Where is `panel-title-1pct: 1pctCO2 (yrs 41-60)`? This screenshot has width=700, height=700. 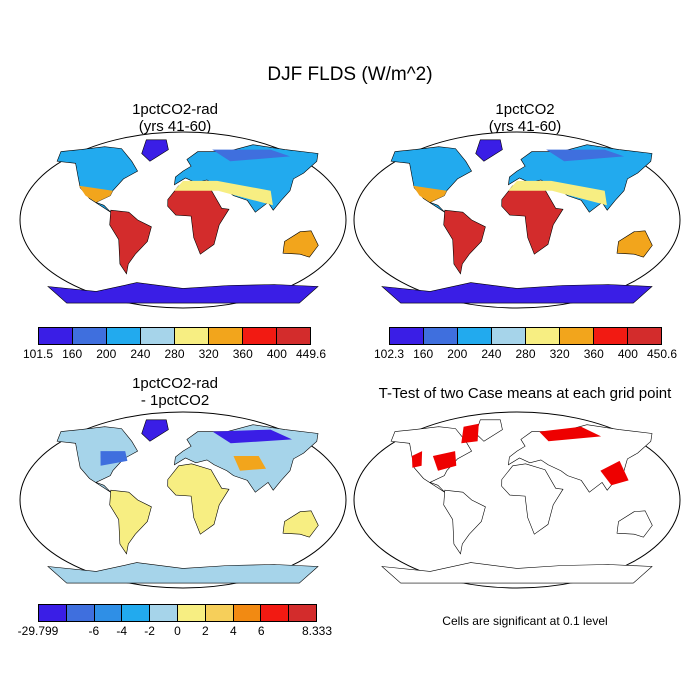
panel-title-1pct: 1pctCO2 (yrs 41-60) is located at coordinates (525, 118).